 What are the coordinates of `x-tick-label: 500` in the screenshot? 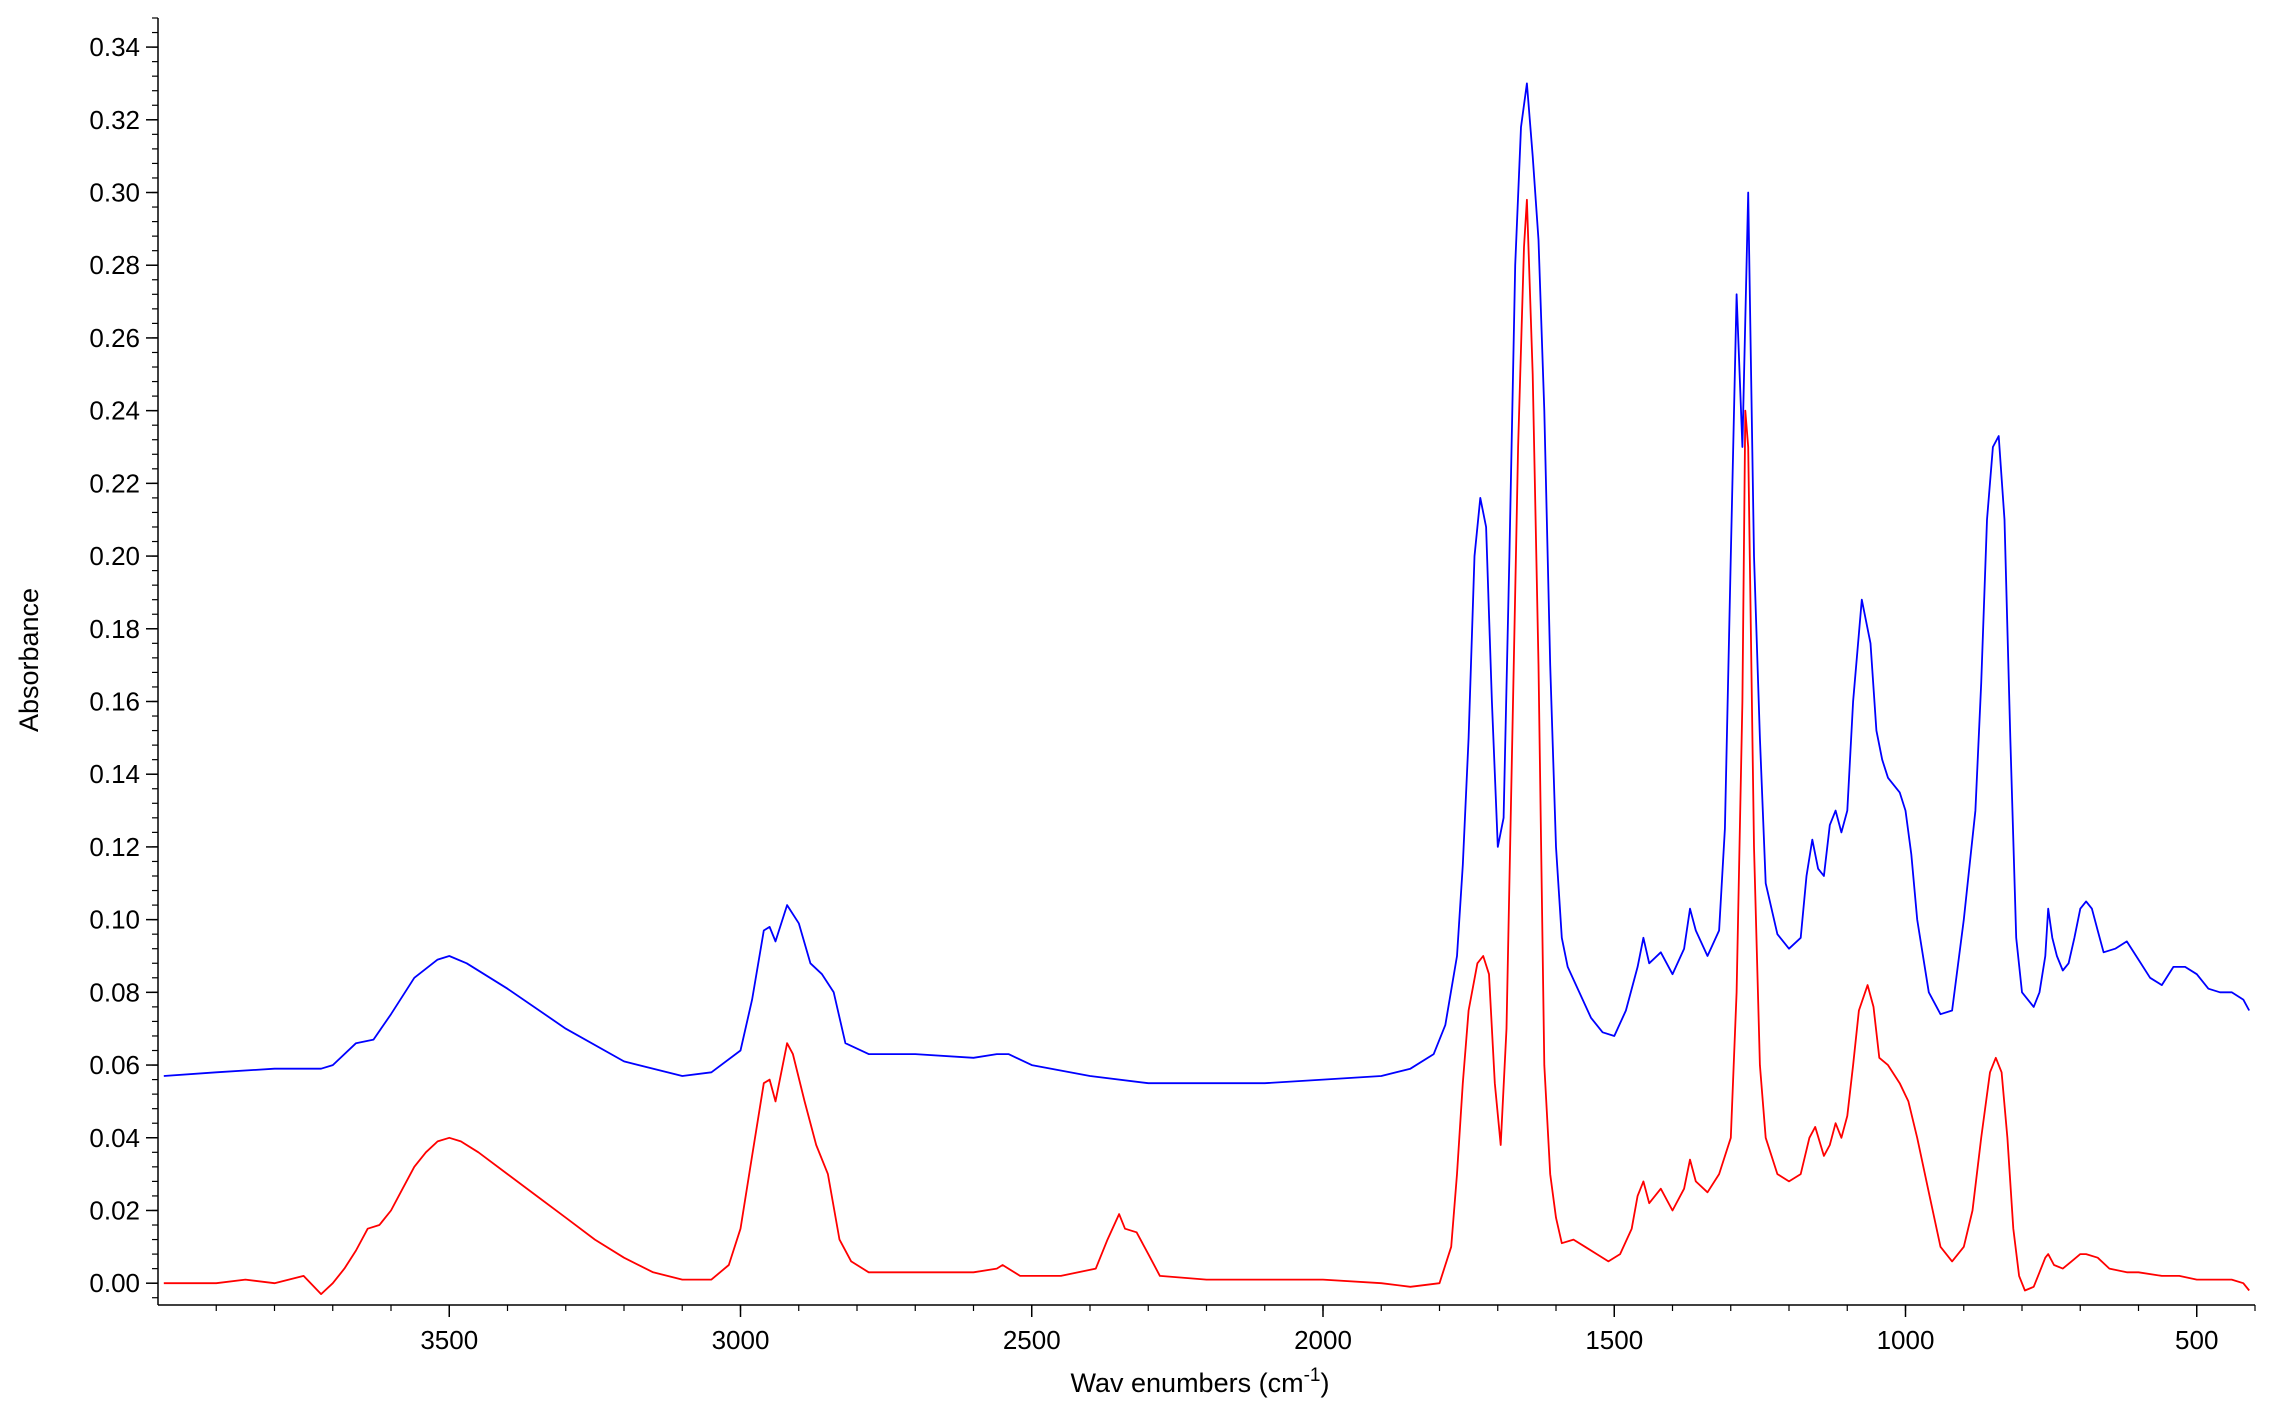 It's located at (2196, 1340).